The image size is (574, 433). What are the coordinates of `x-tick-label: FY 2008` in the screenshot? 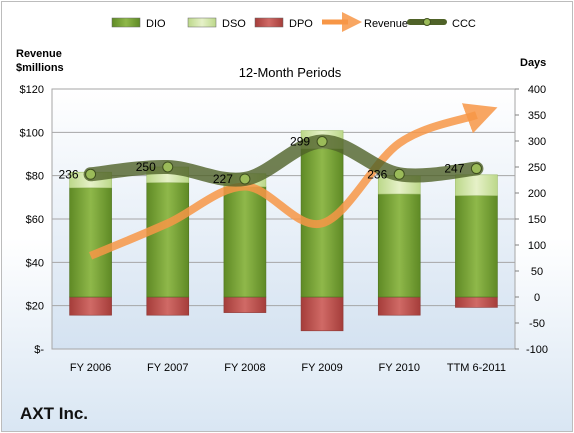 It's located at (244, 368).